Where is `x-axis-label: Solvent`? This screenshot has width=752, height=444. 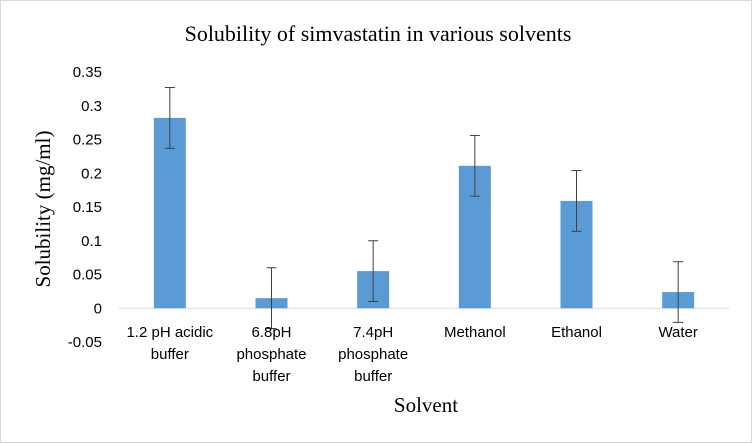
x-axis-label: Solvent is located at coordinates (426, 405).